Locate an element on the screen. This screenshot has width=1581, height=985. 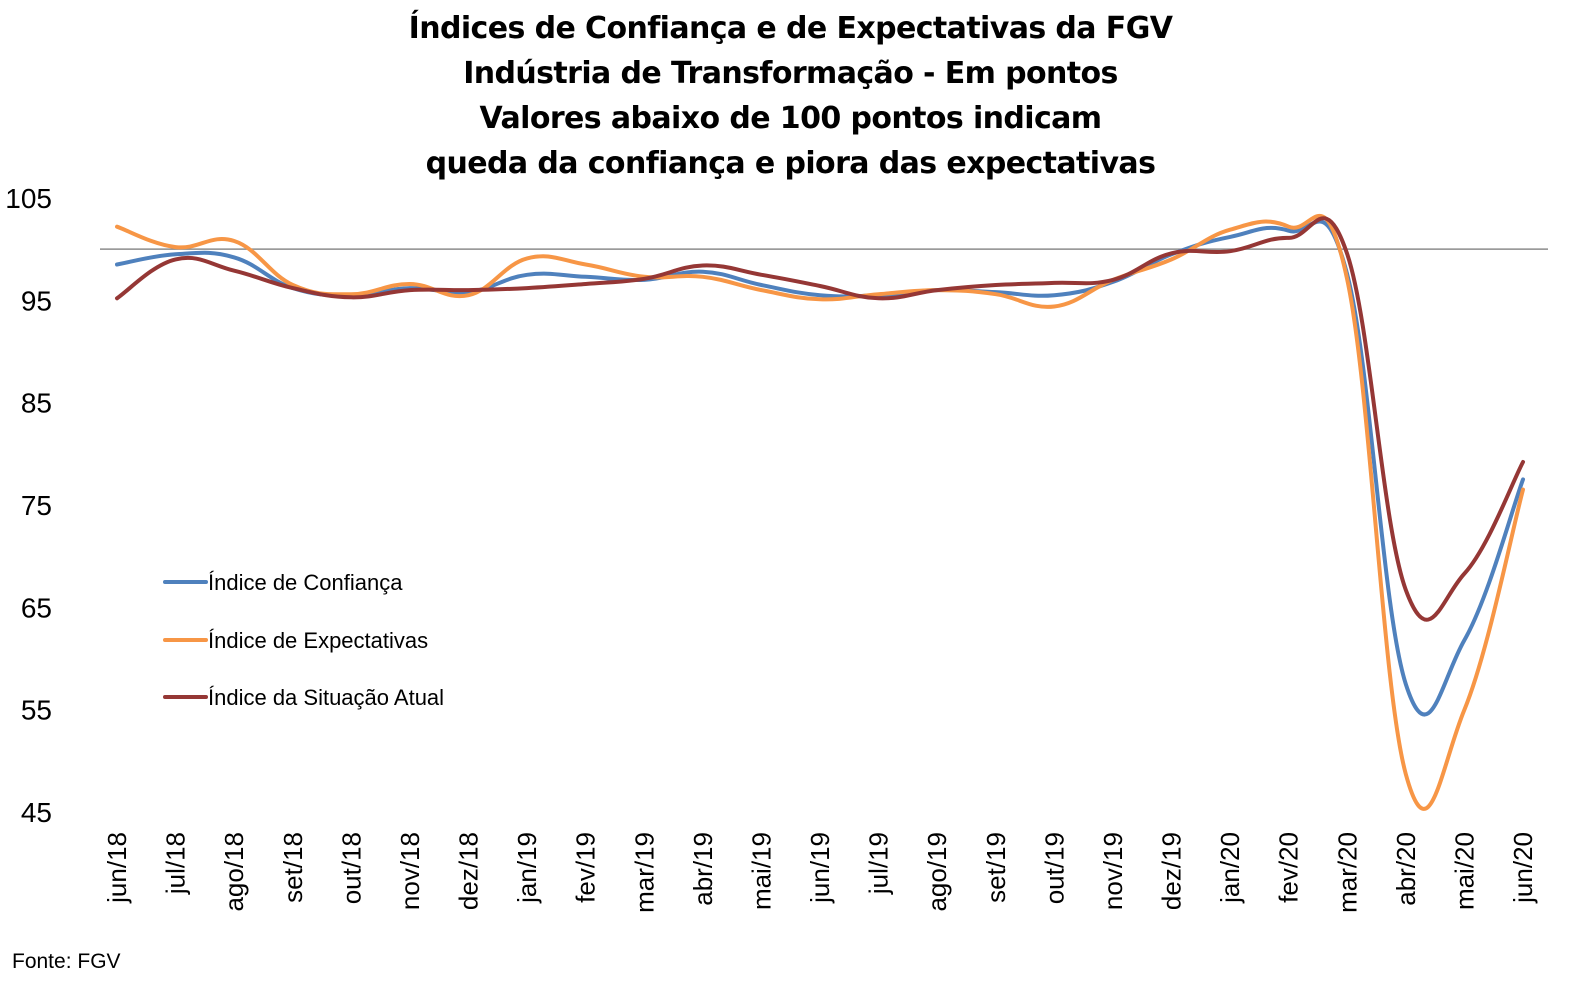
x-tick-label: nov/19 is located at coordinates (1113, 871).